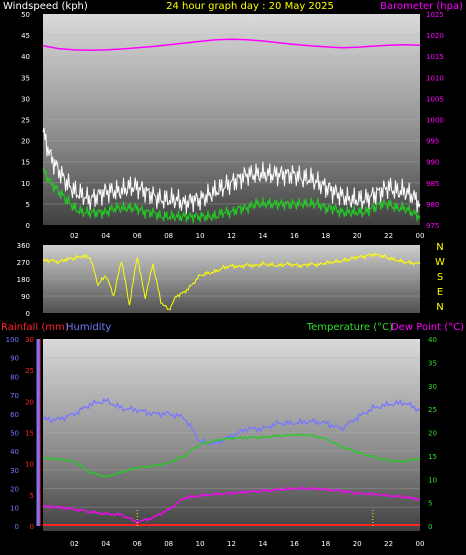  Describe the element at coordinates (262, 544) in the screenshot. I see `temp-x-tick-label: 14` at that location.